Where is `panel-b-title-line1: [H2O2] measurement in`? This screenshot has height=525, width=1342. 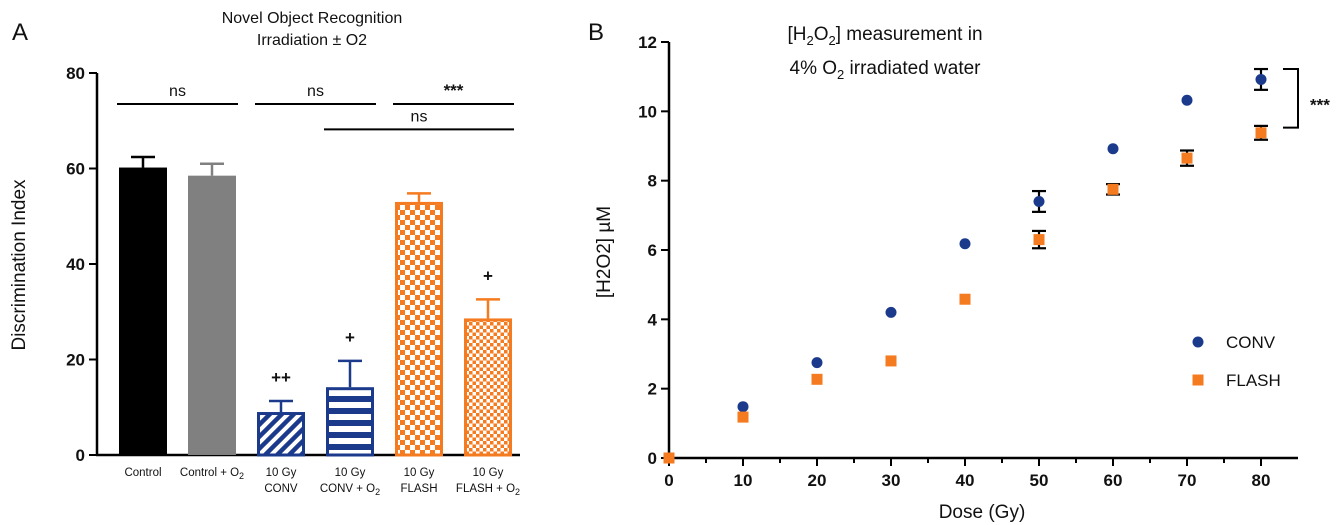
panel-b-title-line1: [H2O2] measurement in is located at coordinates (884, 36).